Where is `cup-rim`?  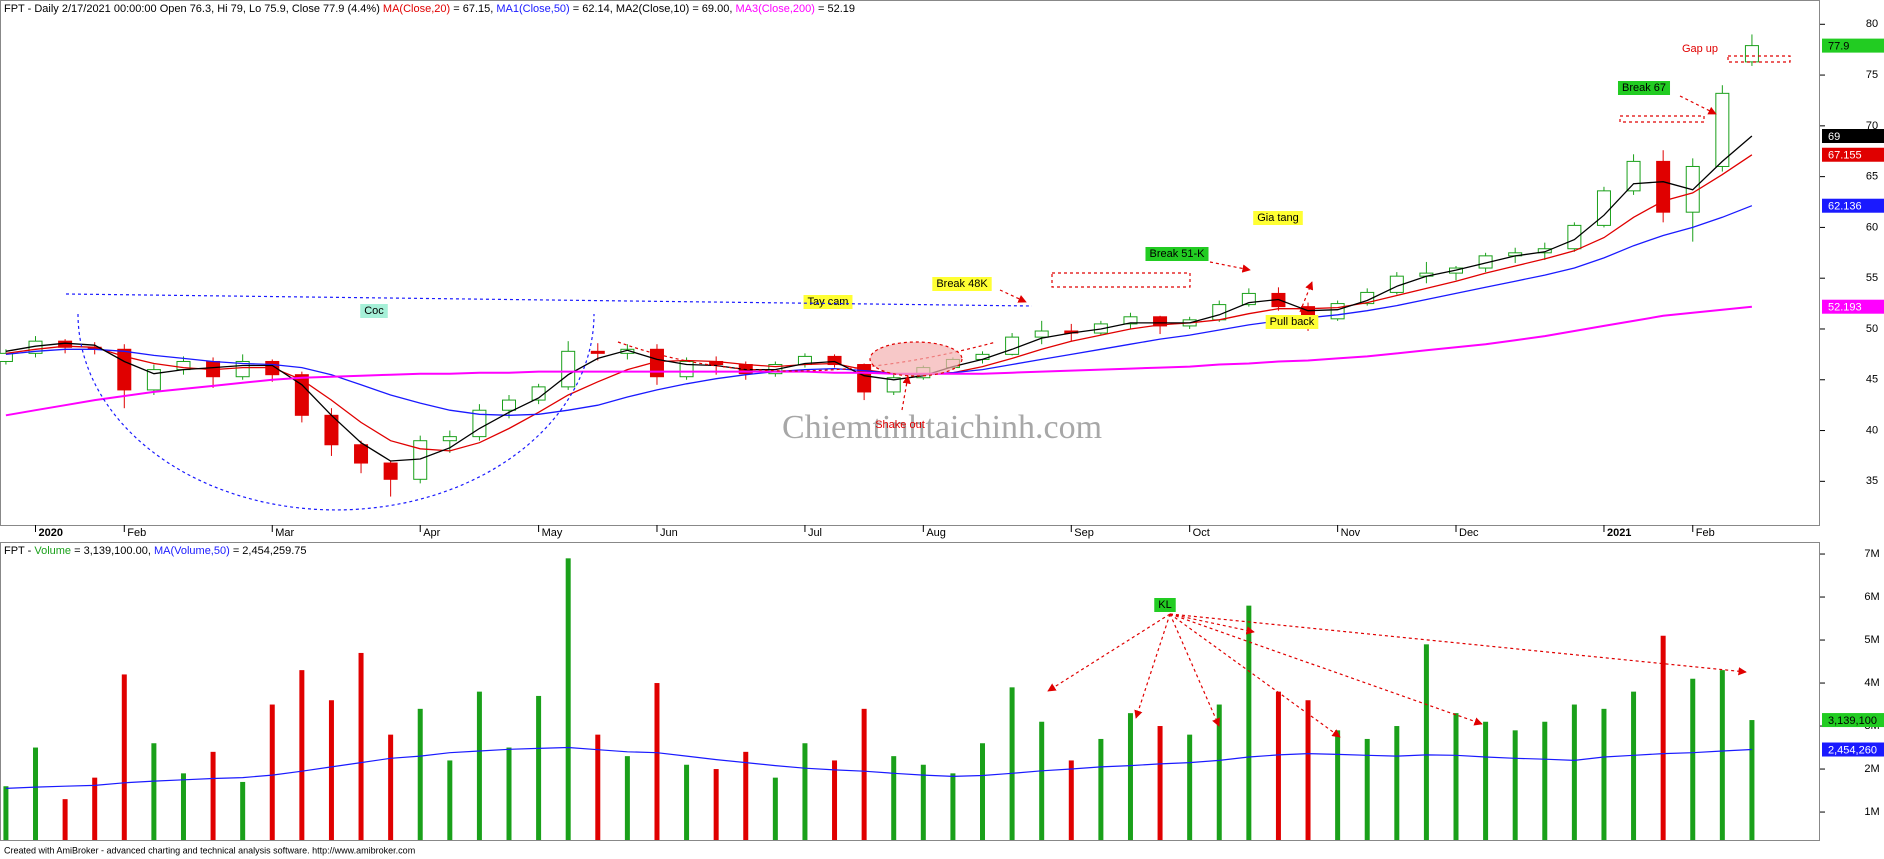 cup-rim is located at coordinates (549, 300).